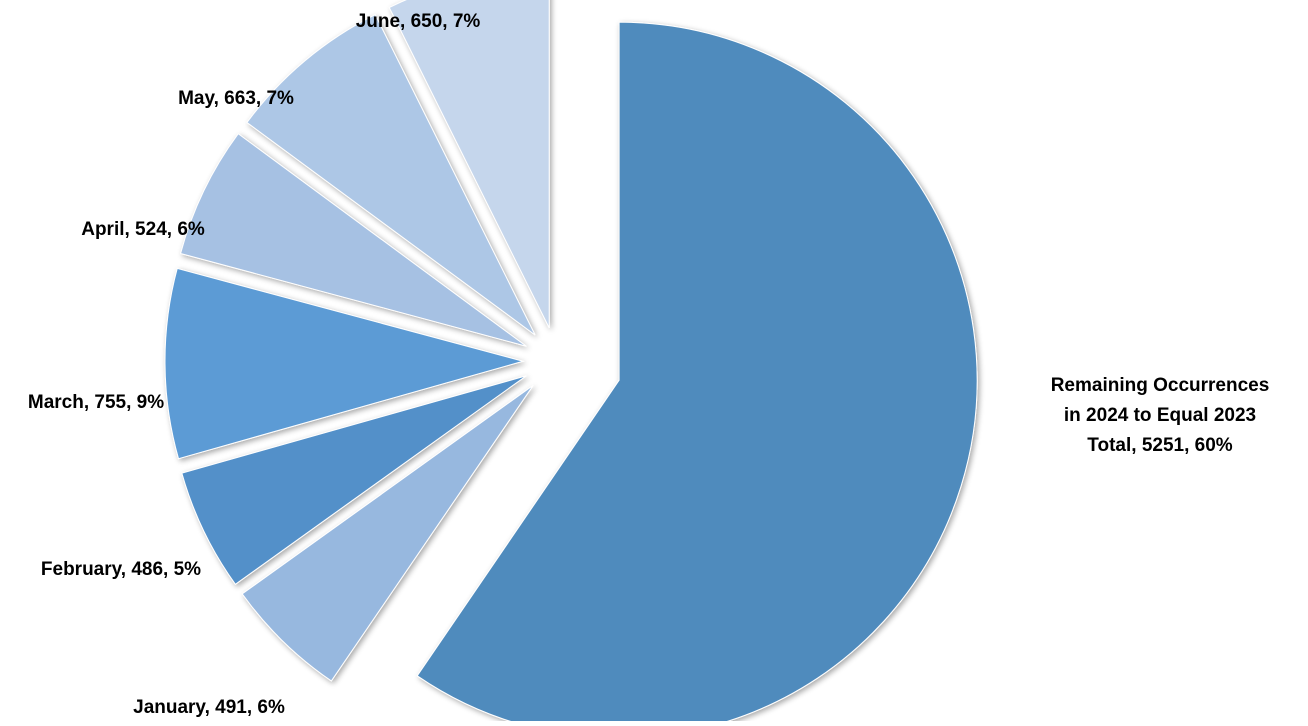 The height and width of the screenshot is (726, 1308). I want to click on pie-slice-march, so click(344, 363).